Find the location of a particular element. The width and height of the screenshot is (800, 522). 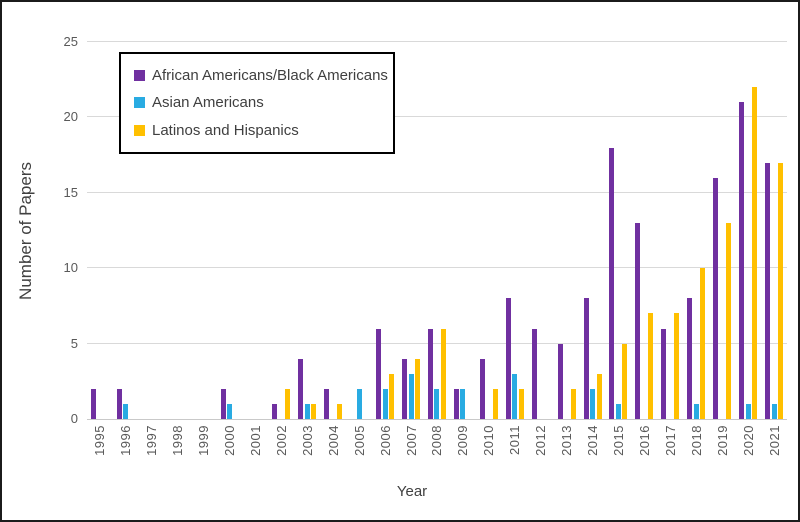

bar-series3-2021 is located at coordinates (781, 290).